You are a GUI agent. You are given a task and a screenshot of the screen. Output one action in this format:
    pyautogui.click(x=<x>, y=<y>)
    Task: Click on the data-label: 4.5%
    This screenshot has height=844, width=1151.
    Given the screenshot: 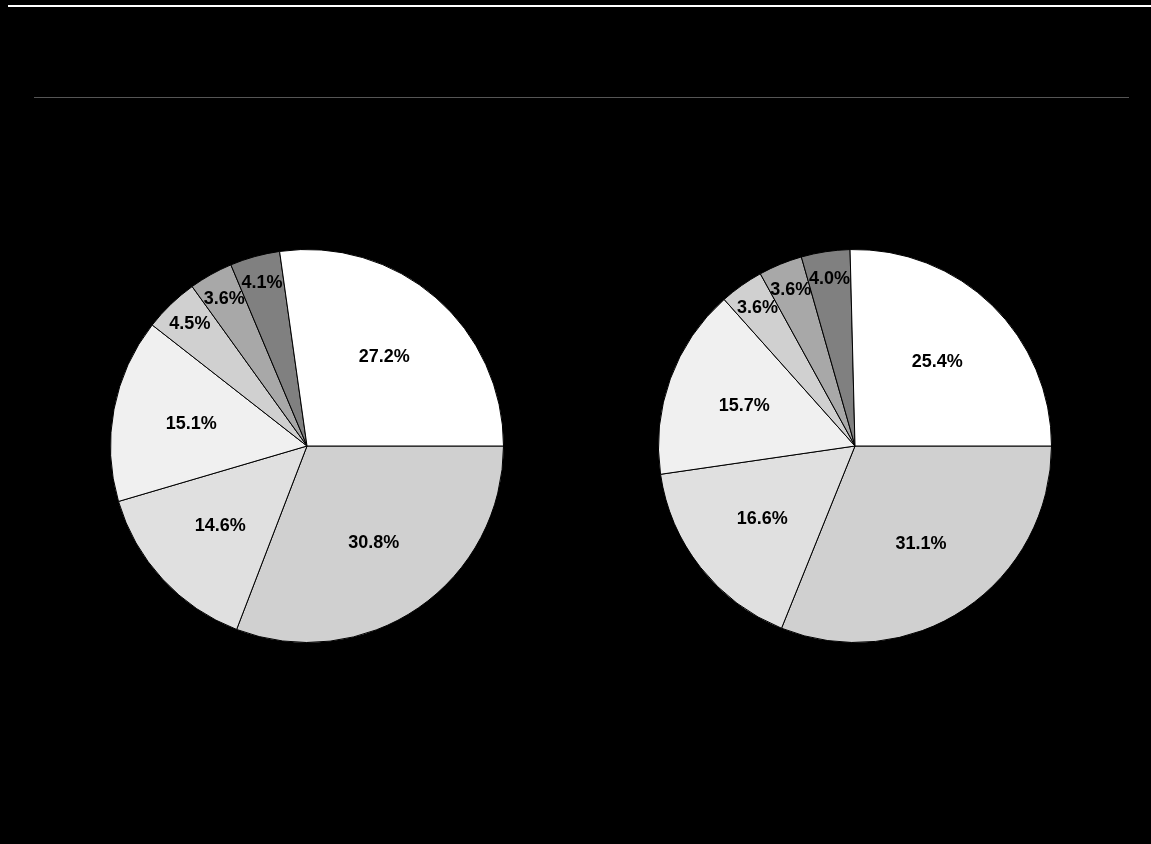 What is the action you would take?
    pyautogui.click(x=190, y=323)
    